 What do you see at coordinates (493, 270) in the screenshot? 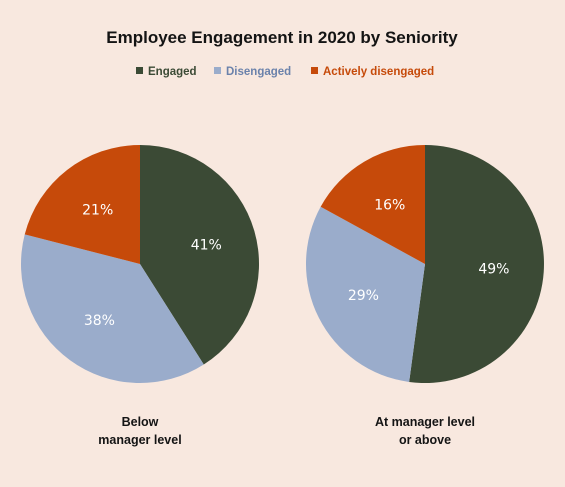
I see `pie-2-label-engaged: 49%` at bounding box center [493, 270].